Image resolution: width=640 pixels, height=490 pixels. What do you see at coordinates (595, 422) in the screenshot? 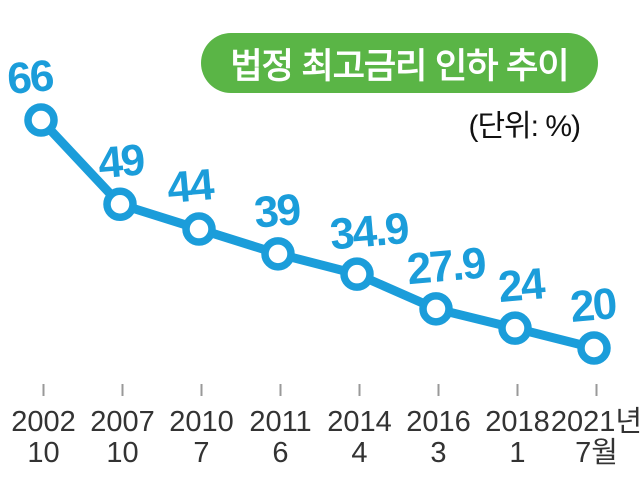
I see `x-axis-year-label: 2021년` at bounding box center [595, 422].